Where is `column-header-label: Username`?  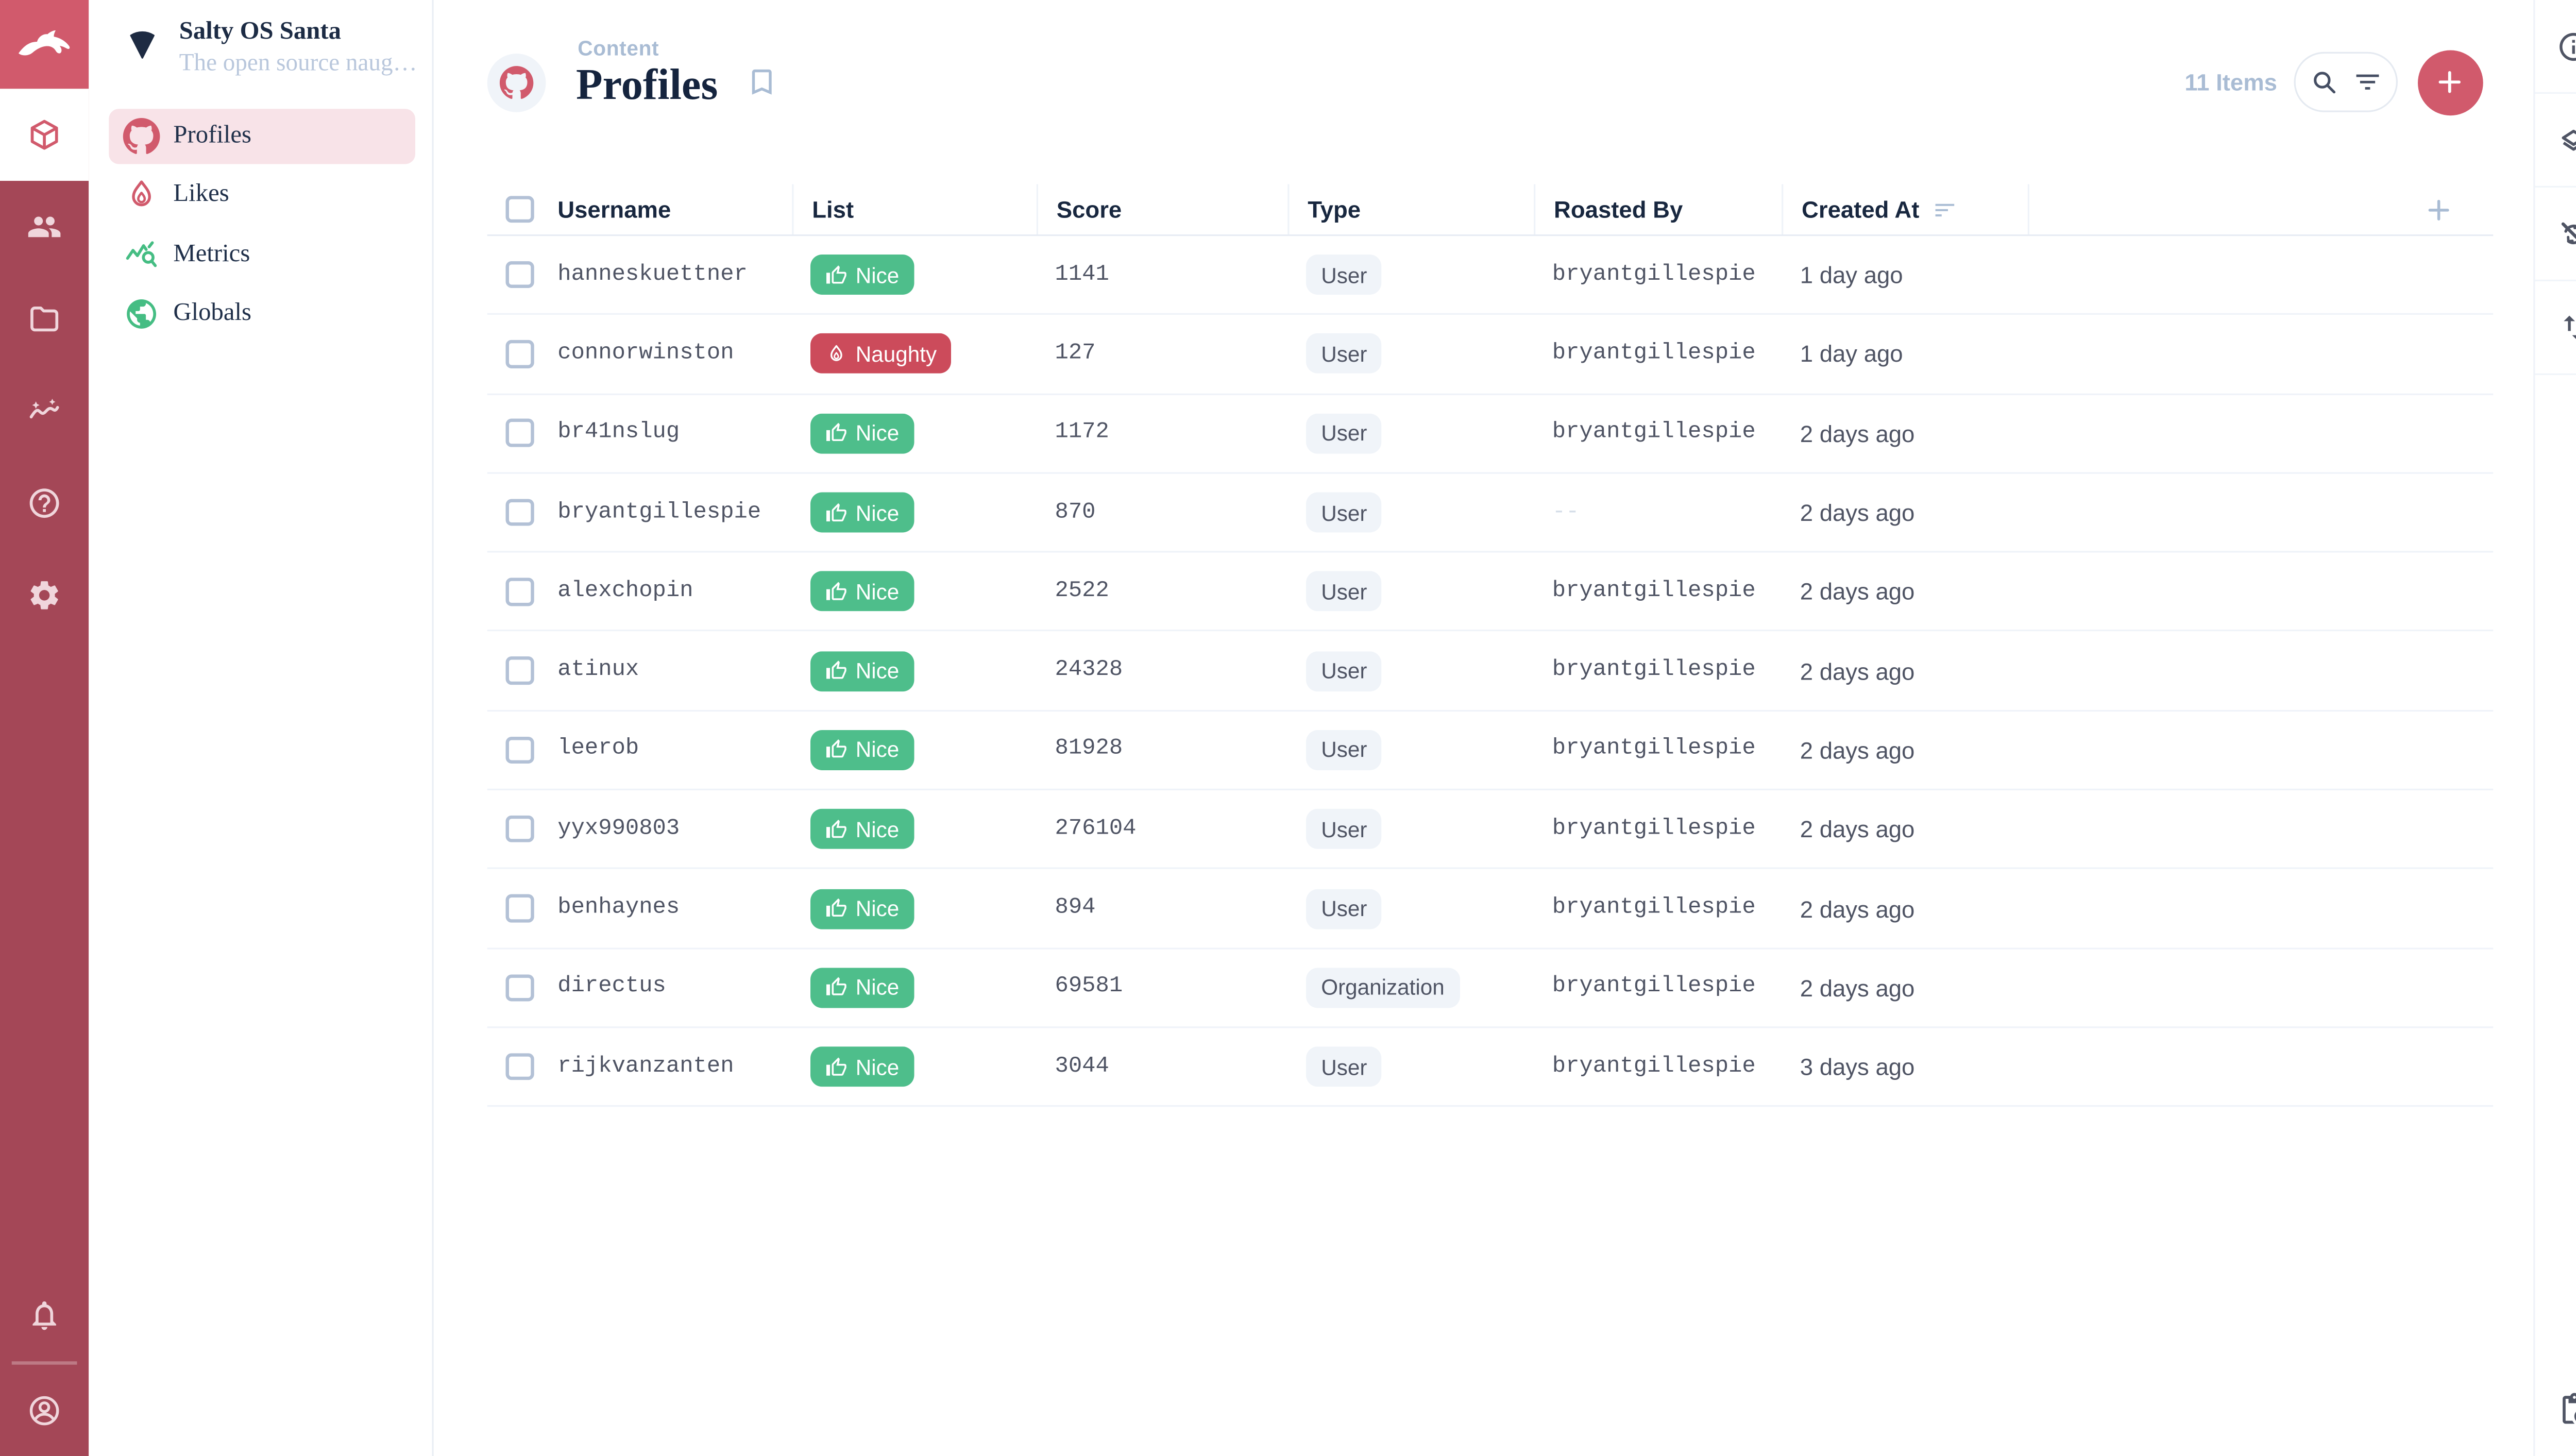 column-header-label: Username is located at coordinates (614, 209).